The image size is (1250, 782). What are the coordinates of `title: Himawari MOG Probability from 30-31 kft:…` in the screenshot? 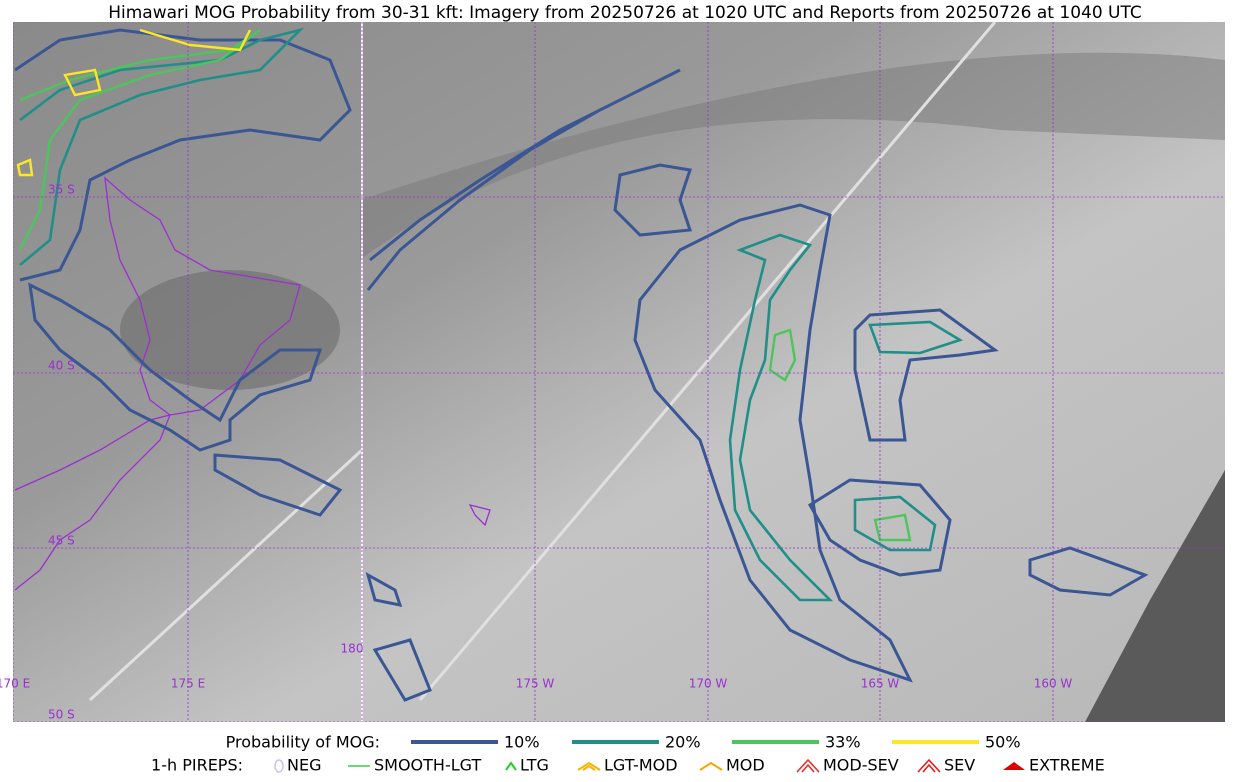 It's located at (625, 13).